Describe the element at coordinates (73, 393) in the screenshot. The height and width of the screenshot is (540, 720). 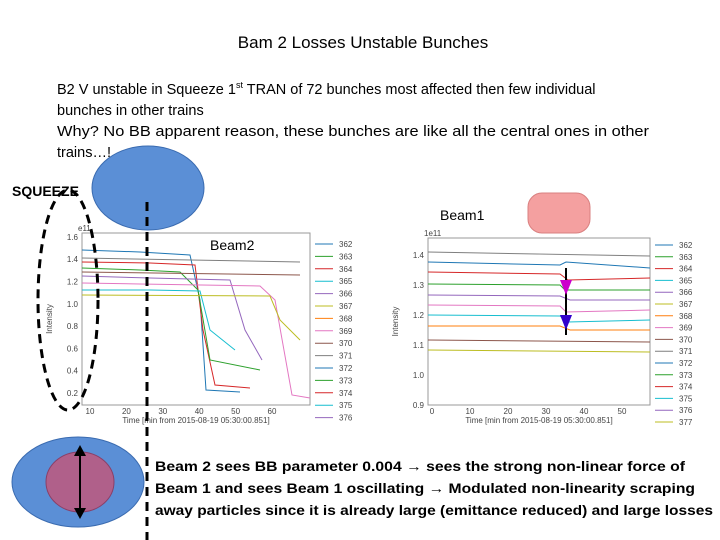
I see `y-tick-label: 0.2` at that location.